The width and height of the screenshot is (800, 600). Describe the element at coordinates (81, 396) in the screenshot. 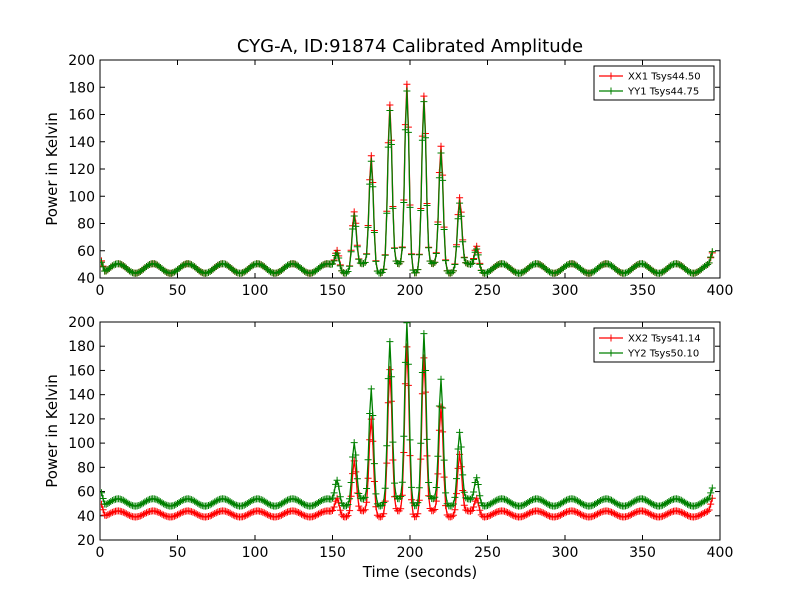

I see `bottom-ytick-label: 140` at that location.